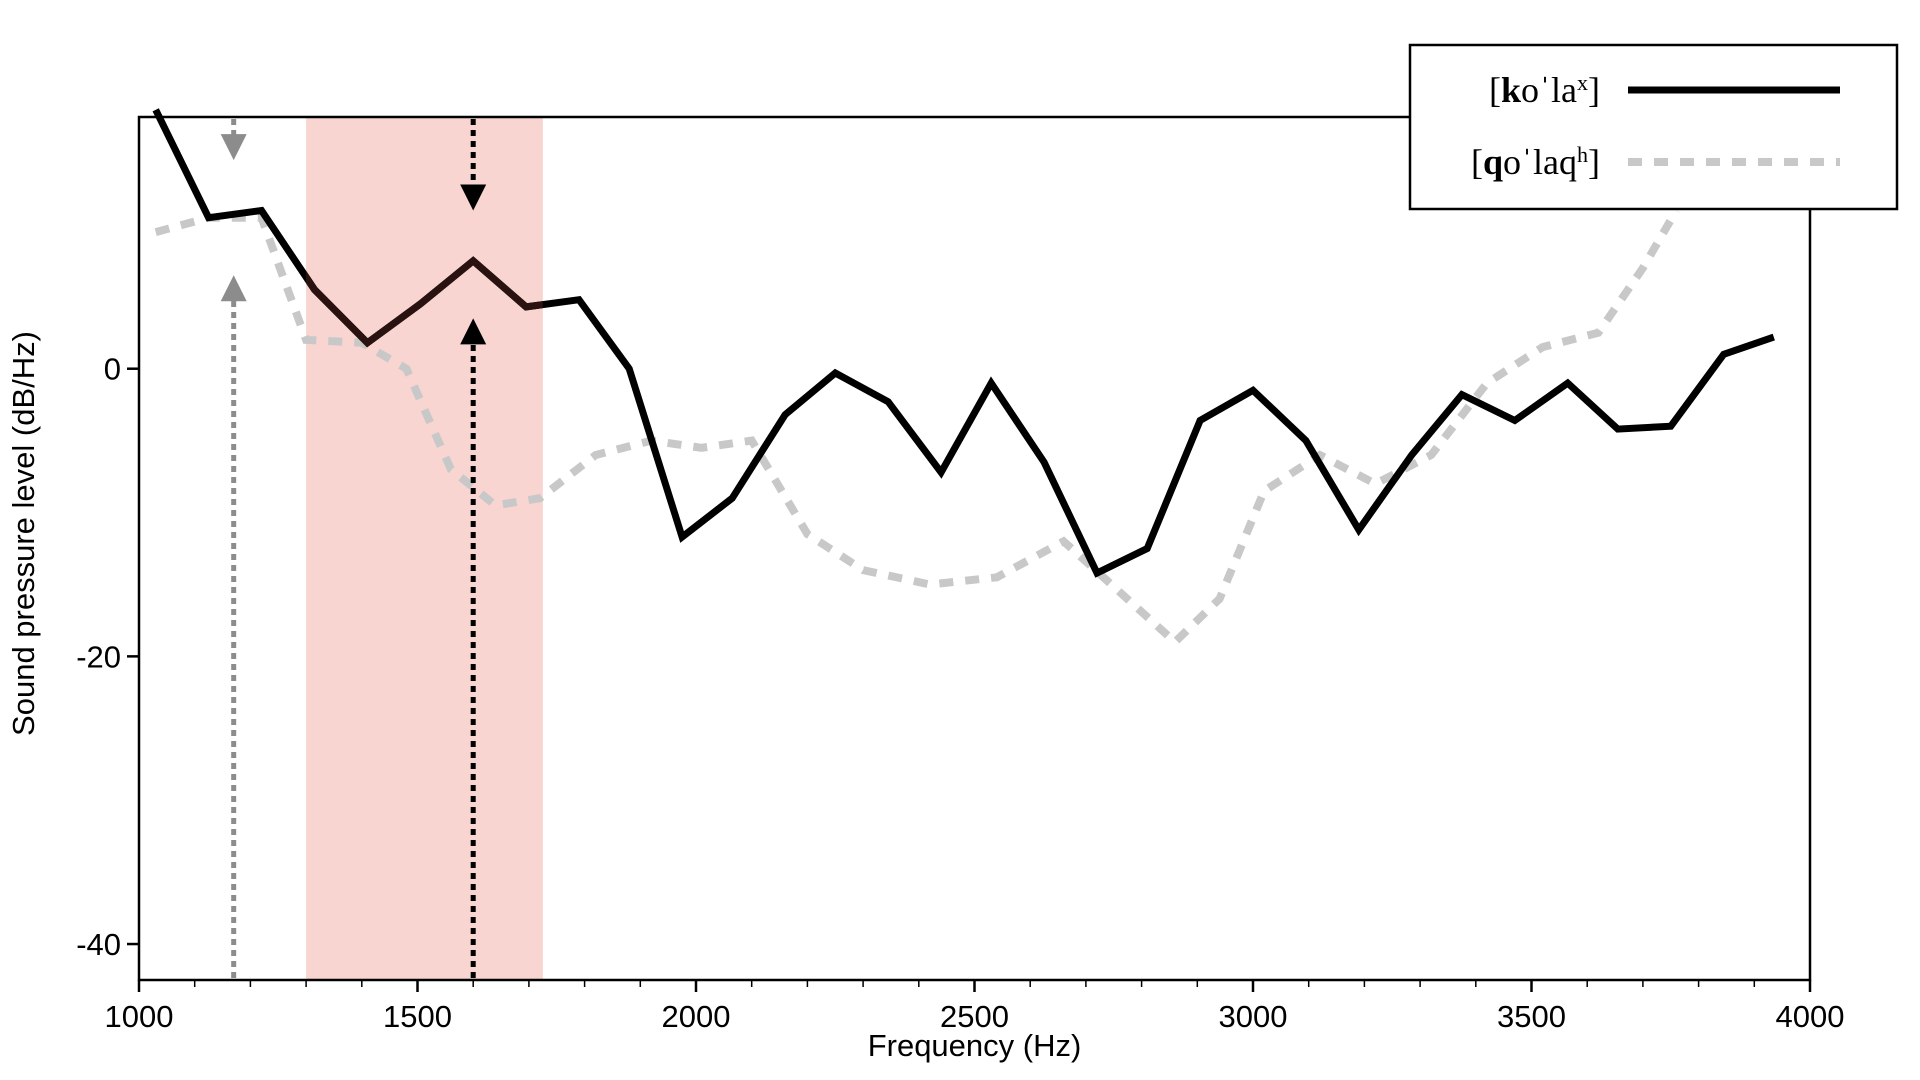  What do you see at coordinates (1655, 162) in the screenshot?
I see `legend-entry-2: [qoˈlaqh]` at bounding box center [1655, 162].